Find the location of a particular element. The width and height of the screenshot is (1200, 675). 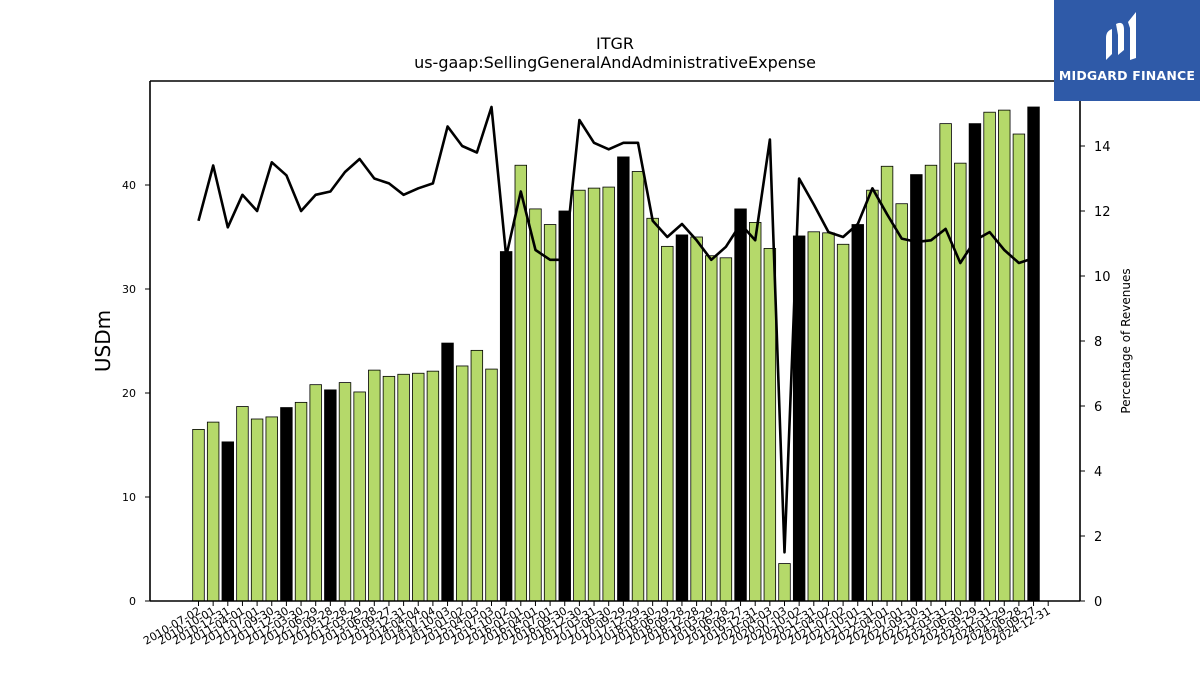

y2-tick-label-12: 12 is located at coordinates (1102, 212).